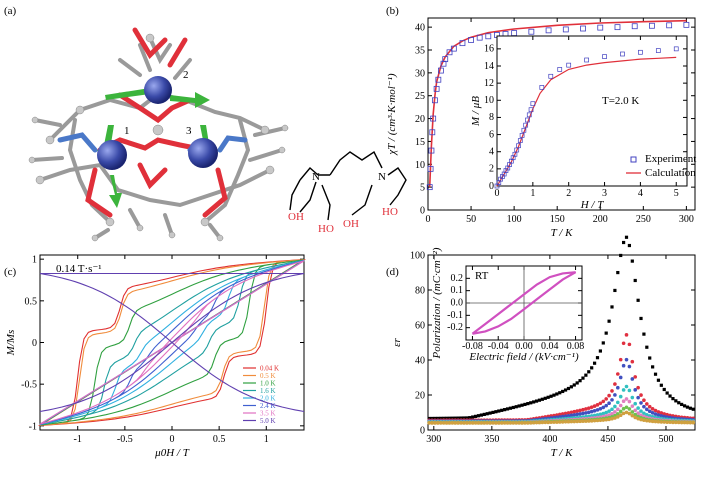 Image resolution: width=713 pixels, height=477 pixels. Describe the element at coordinates (576, 346) in the screenshot. I see `x-tick-label: 0.08` at that location.